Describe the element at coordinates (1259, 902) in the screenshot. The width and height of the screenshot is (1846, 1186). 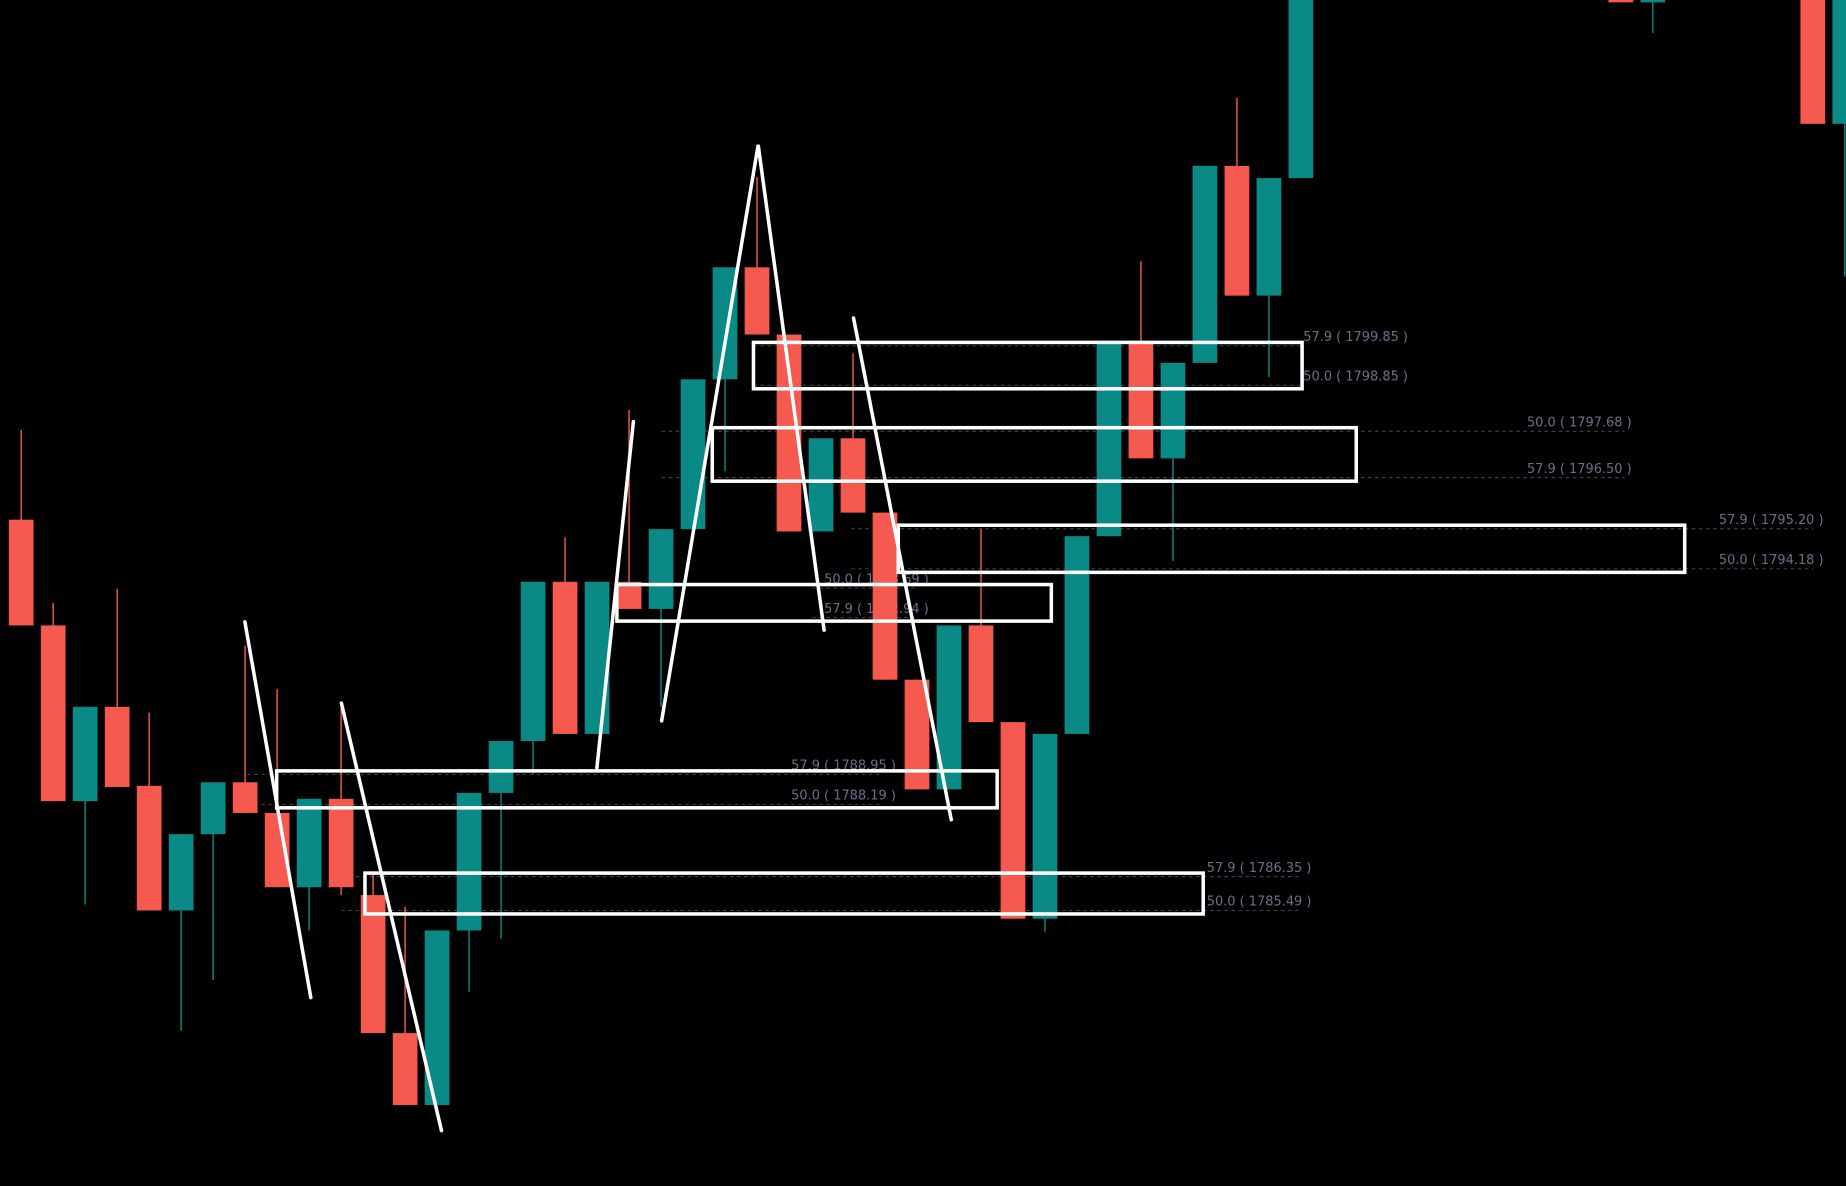
I see `fib-level-label: 50.0 ( 1785.49 )` at that location.